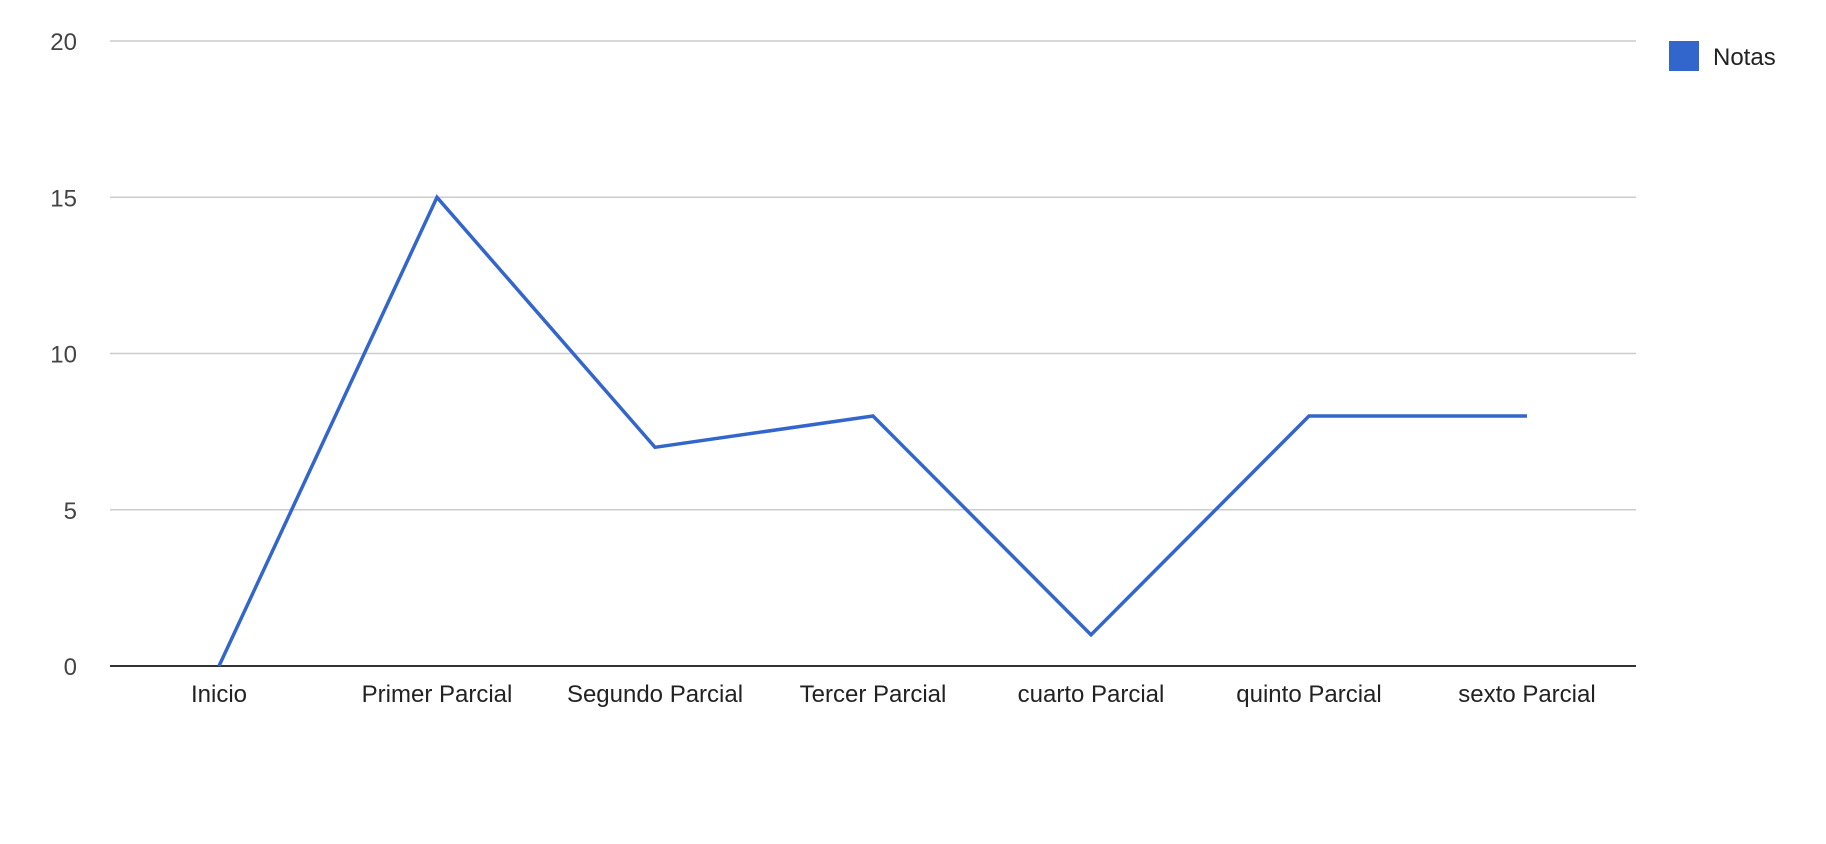 Image resolution: width=1826 pixels, height=844 pixels. I want to click on x-tick-label: Tercer Parcial, so click(873, 694).